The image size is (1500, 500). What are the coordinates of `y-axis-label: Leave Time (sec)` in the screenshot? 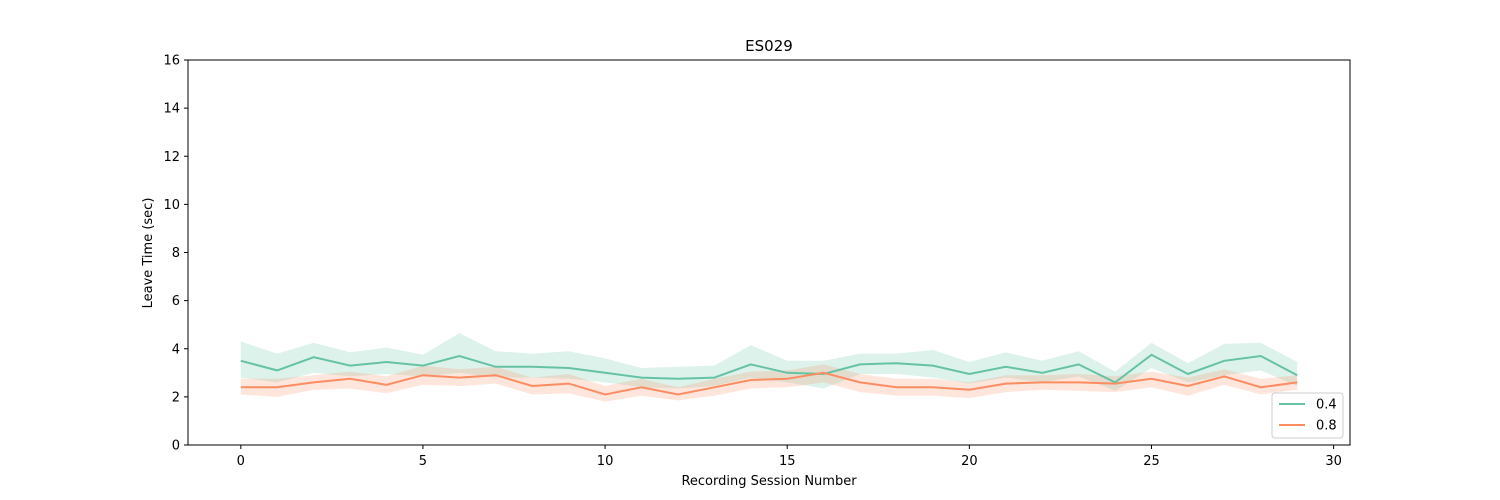 It's located at (148, 253).